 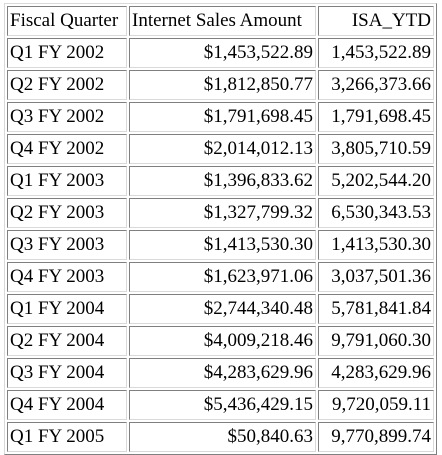 What do you see at coordinates (376, 277) in the screenshot?
I see `cell-isa-ytd: 3,037,501.36` at bounding box center [376, 277].